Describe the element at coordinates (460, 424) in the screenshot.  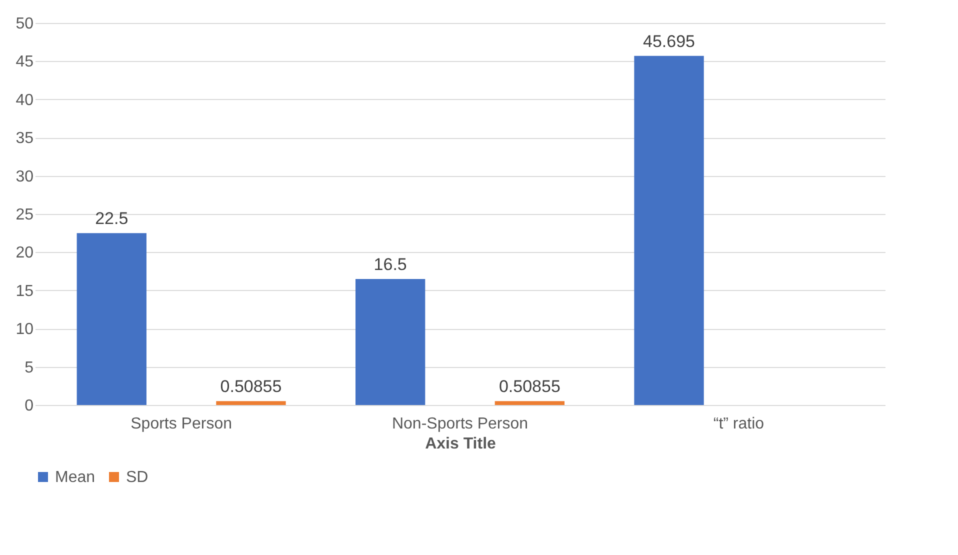
I see `x-tick-label: Non-Sports Person` at that location.